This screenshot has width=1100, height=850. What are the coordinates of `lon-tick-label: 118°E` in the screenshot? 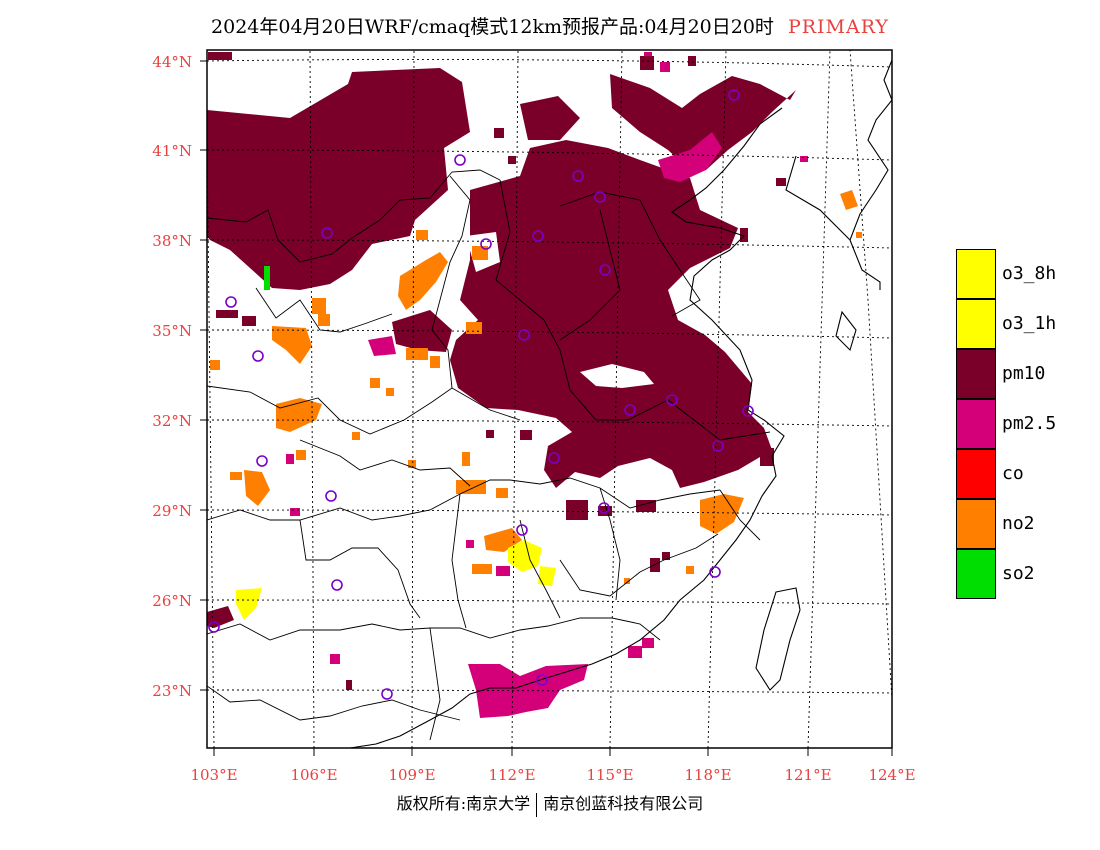 It's located at (708, 775).